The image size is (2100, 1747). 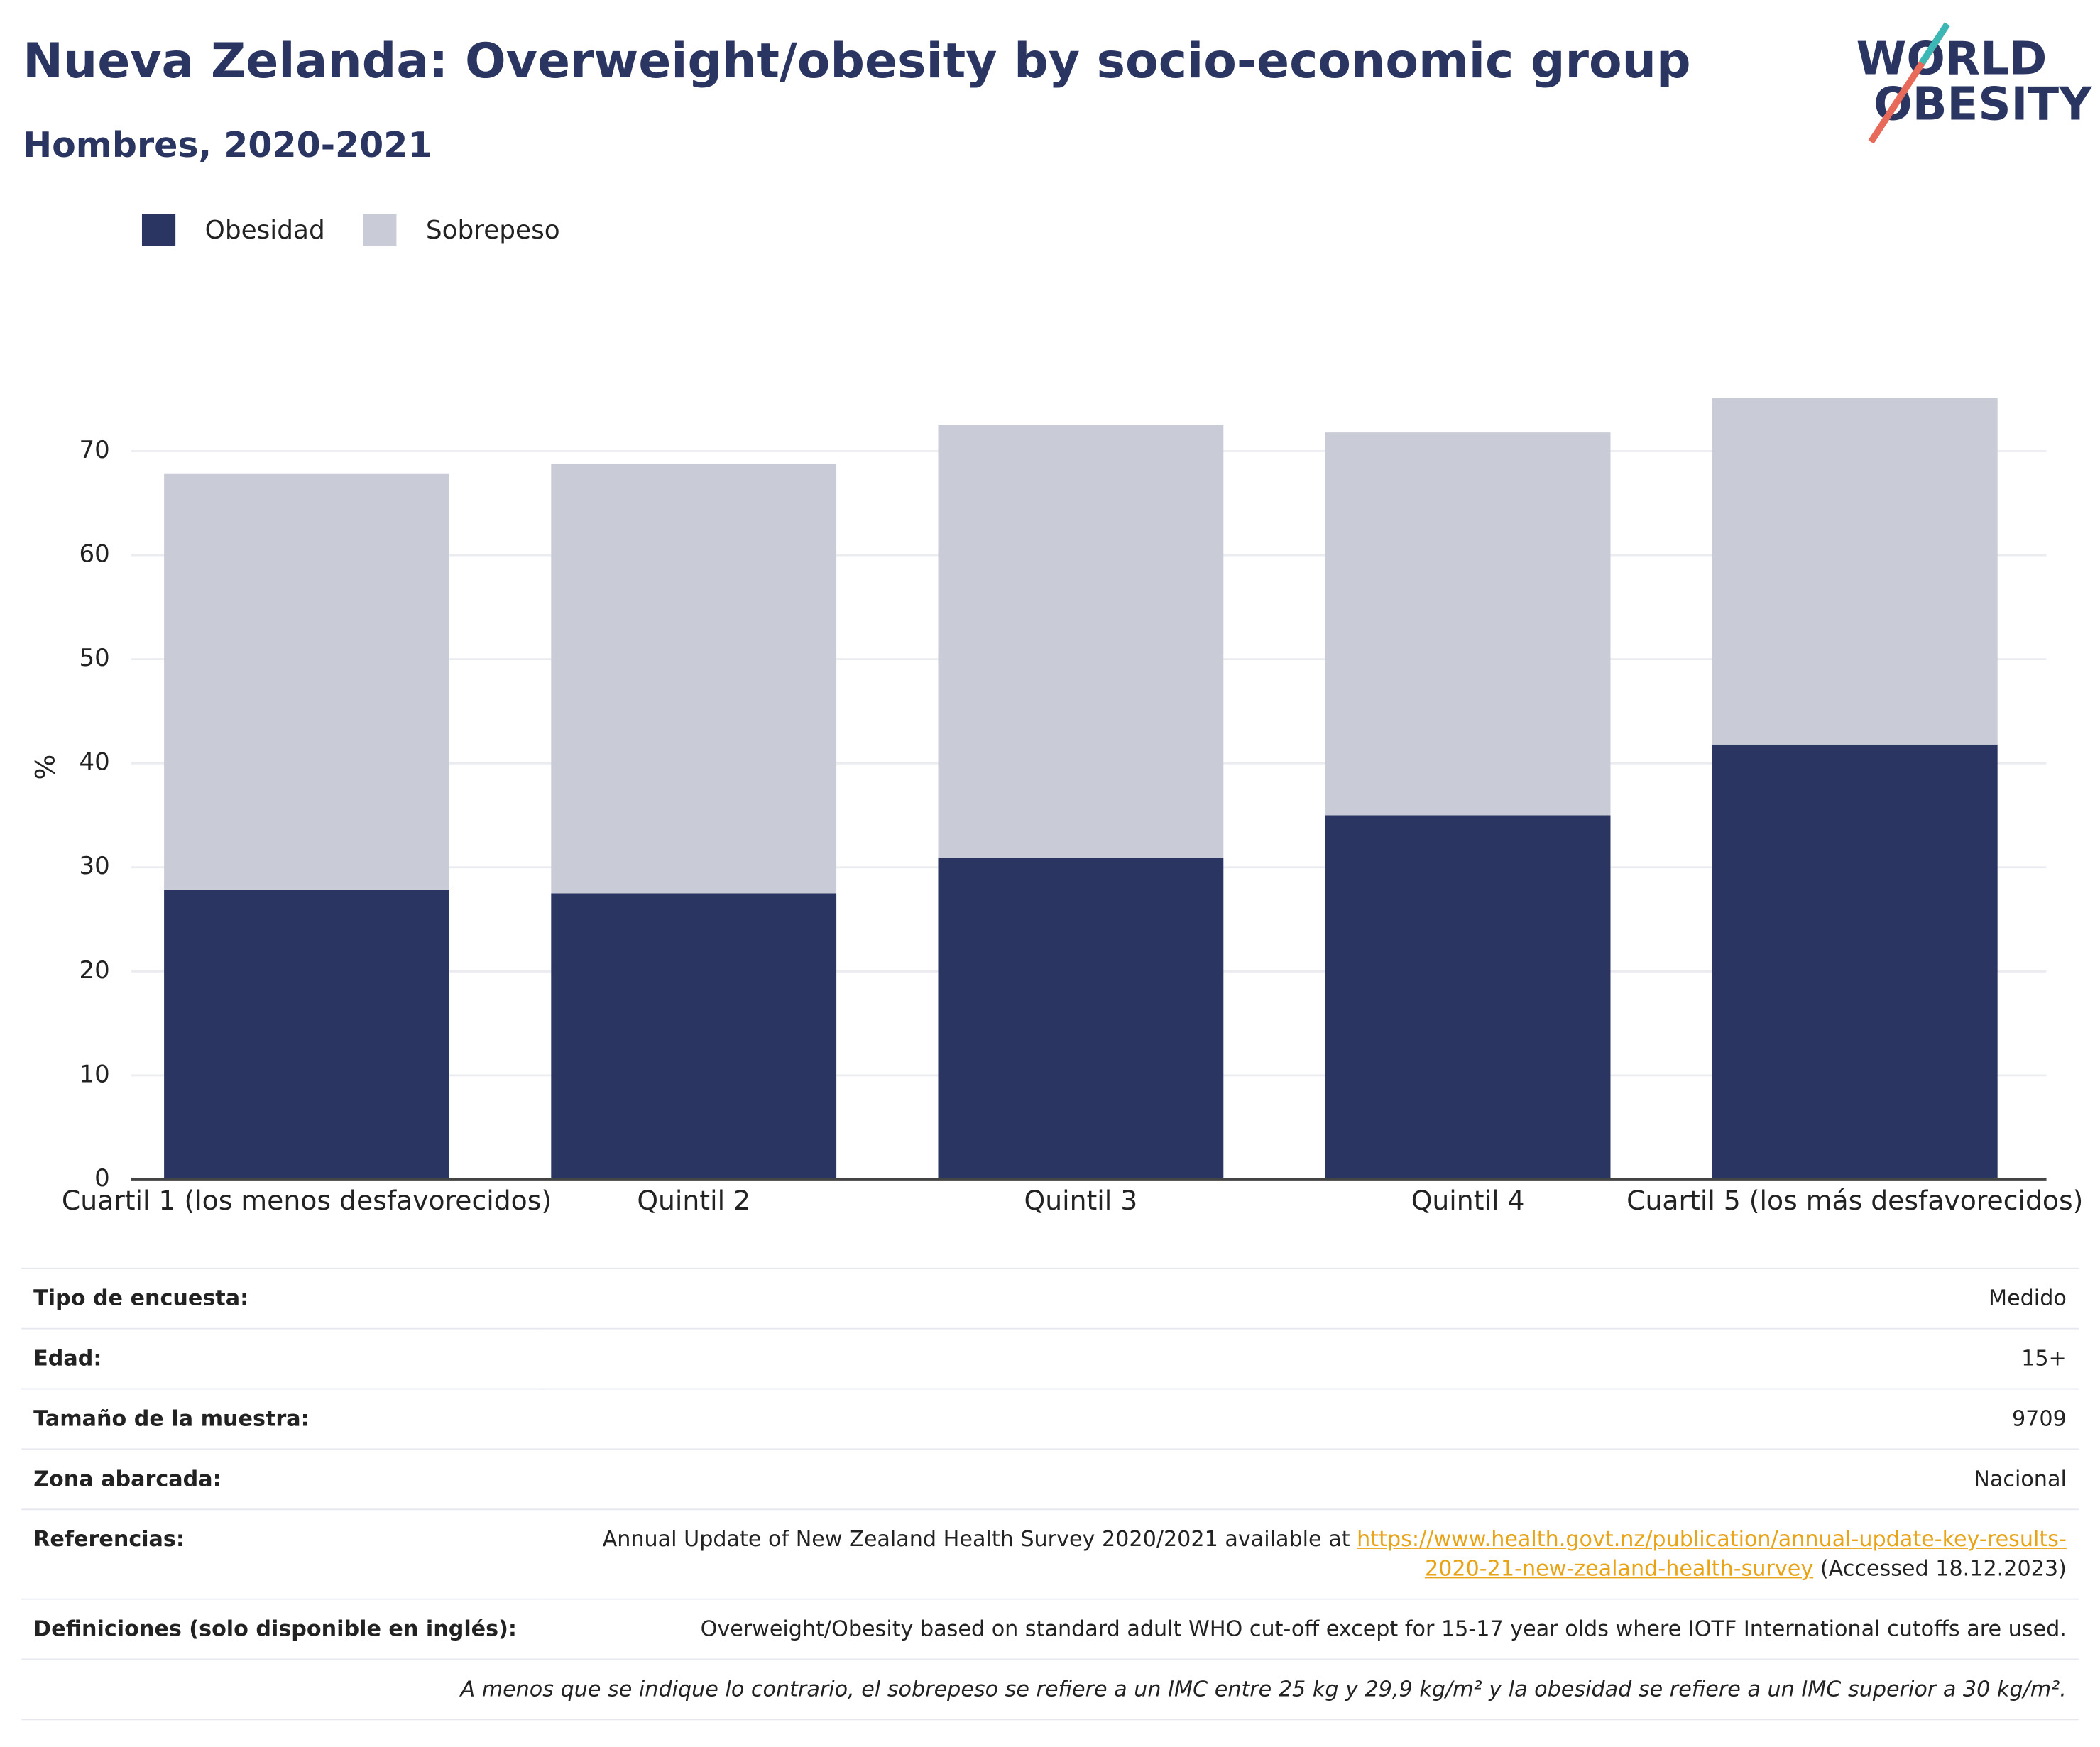 What do you see at coordinates (1934, 43) in the screenshot?
I see `logo-slash` at bounding box center [1934, 43].